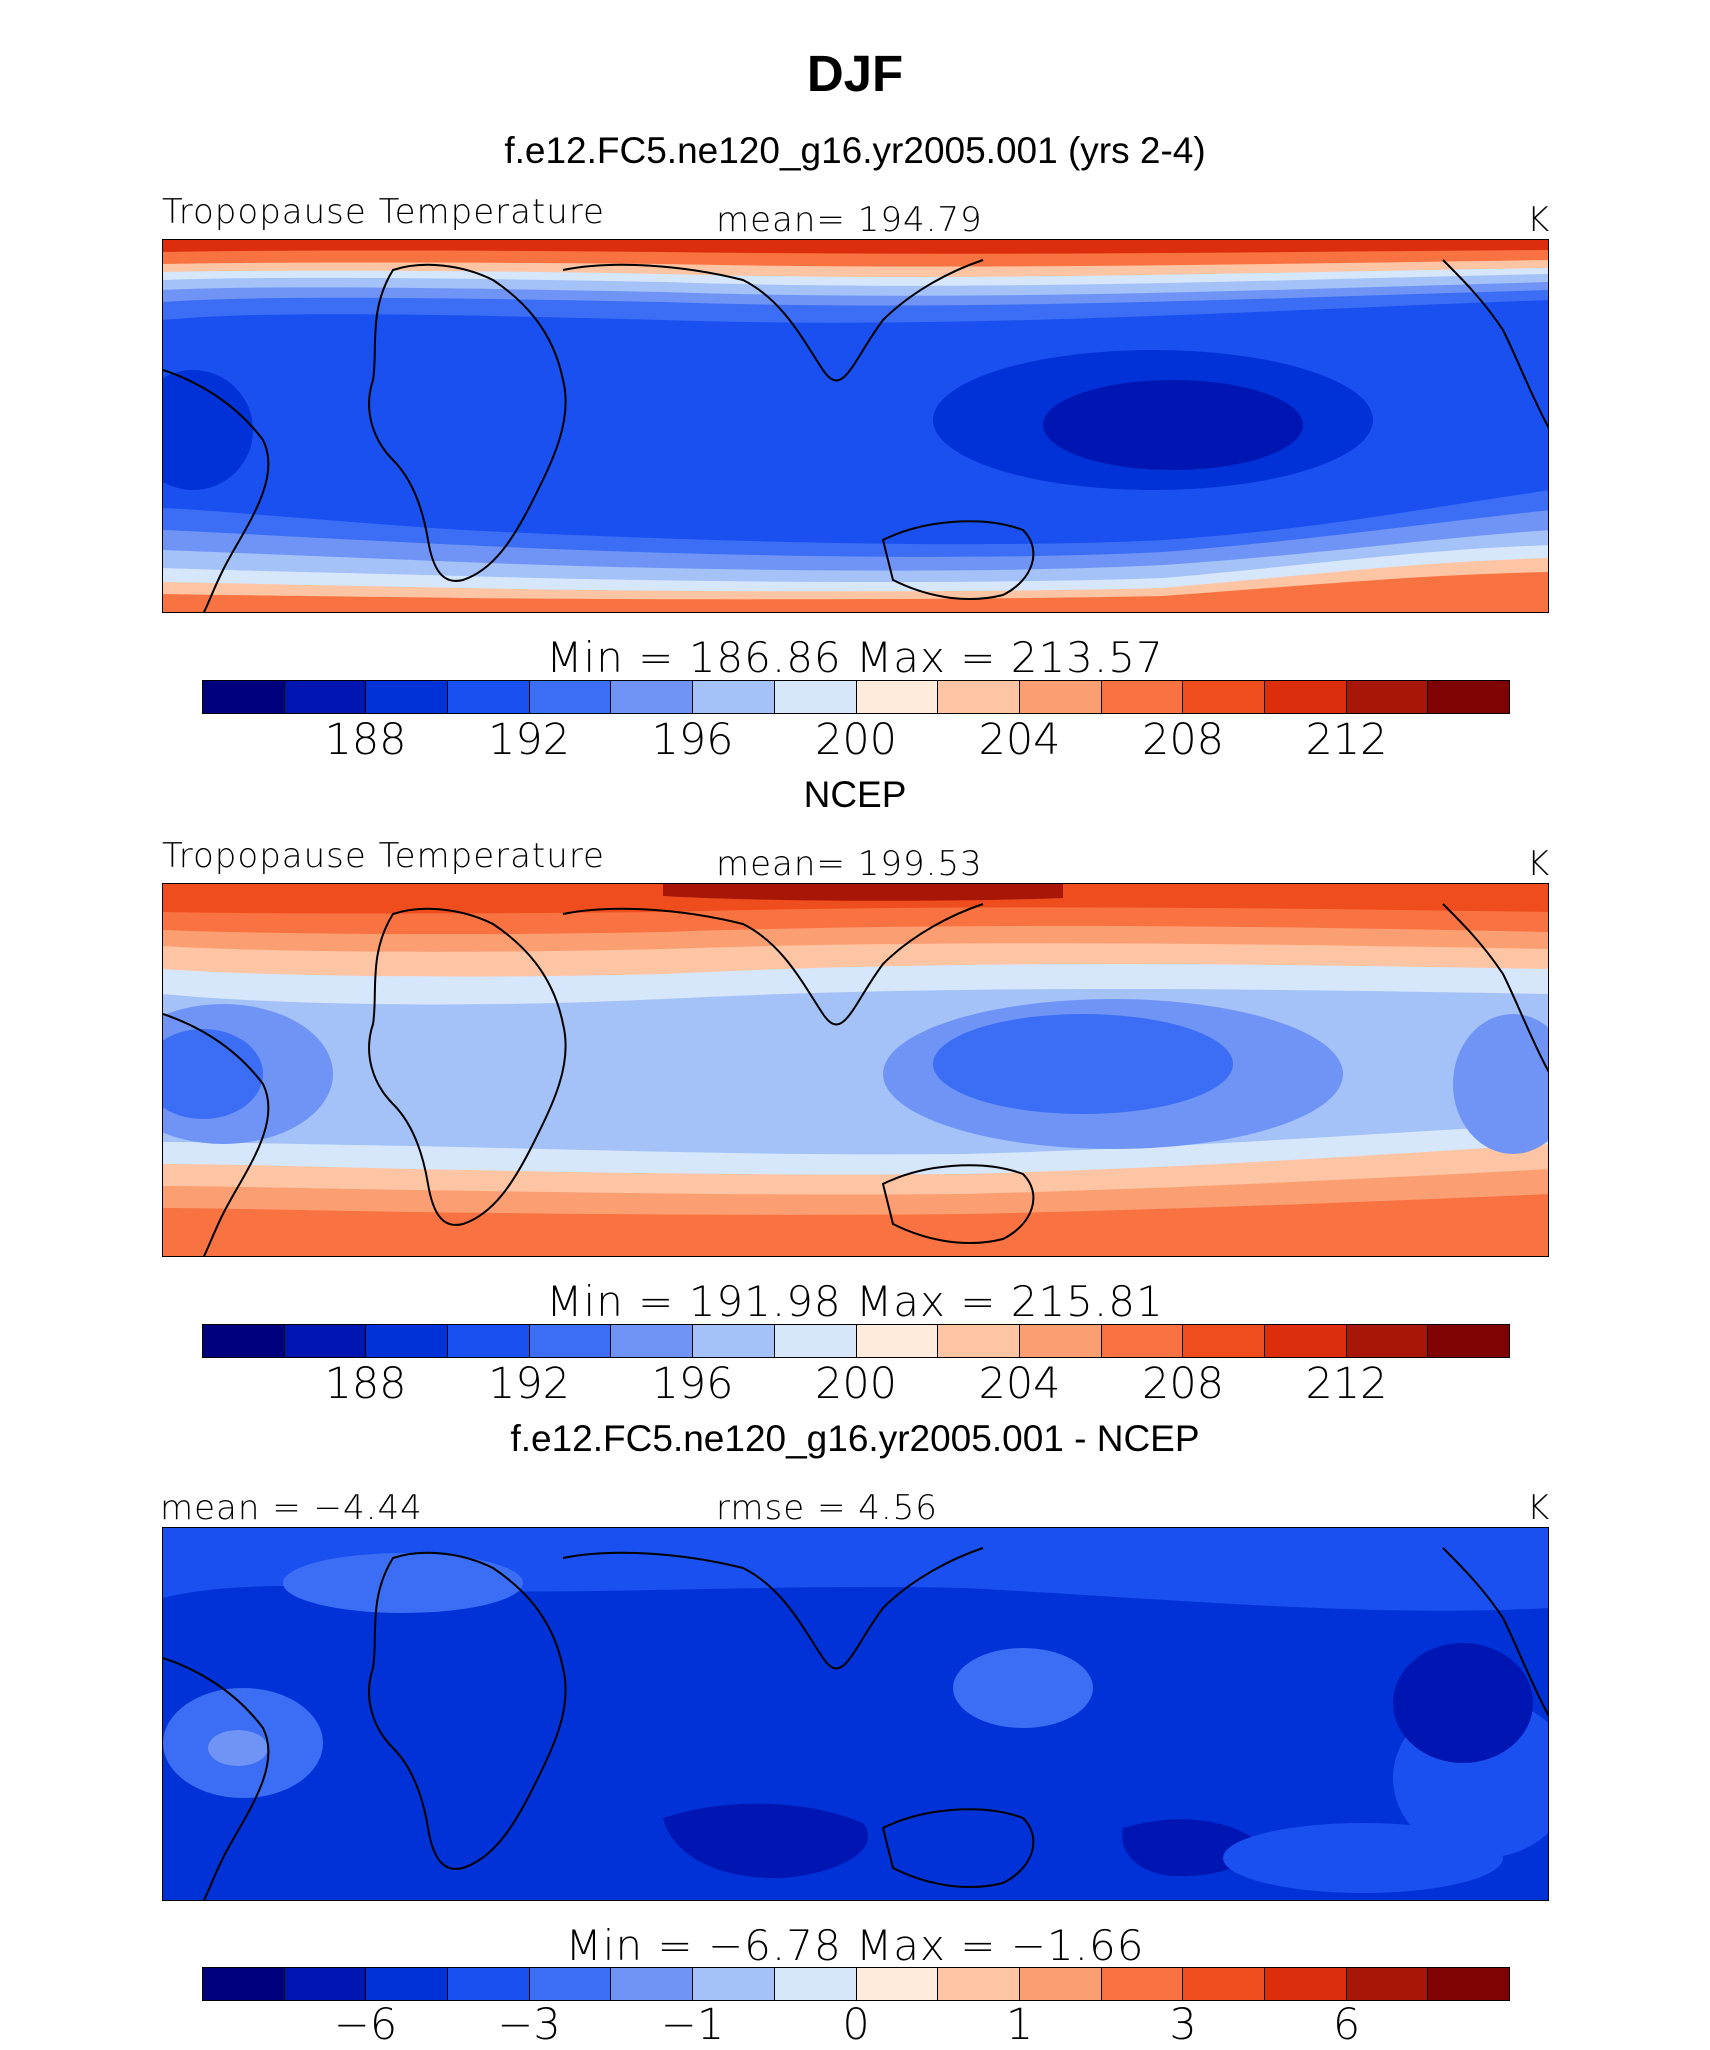 Image resolution: width=1710 pixels, height=2050 pixels. Describe the element at coordinates (855, 73) in the screenshot. I see `page-title: DJF` at that location.